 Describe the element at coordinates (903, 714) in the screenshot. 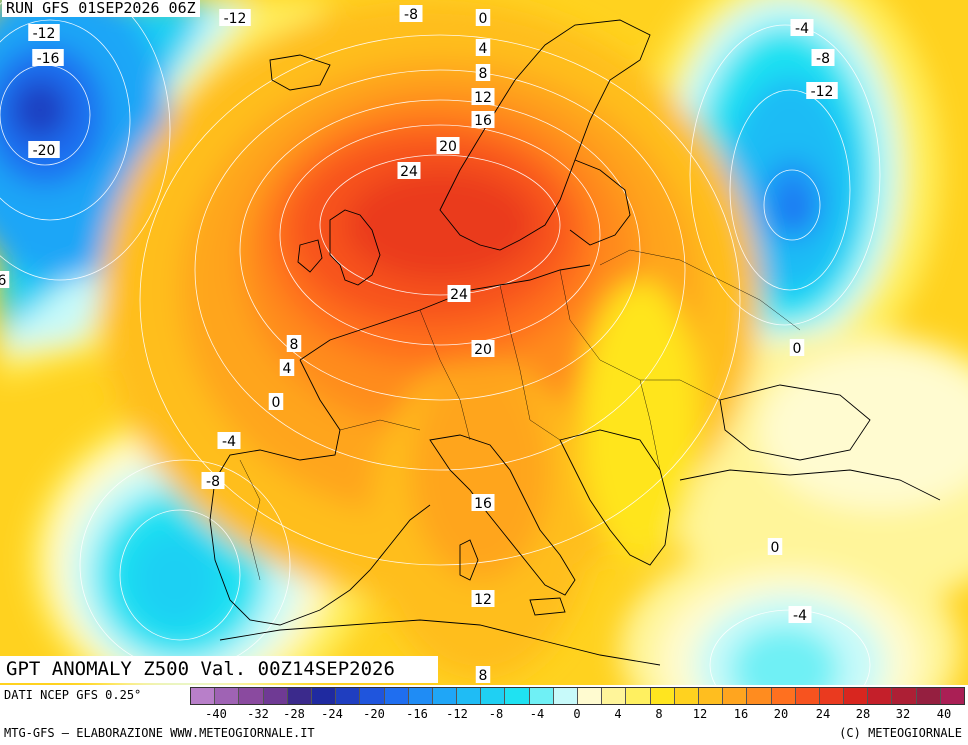

I see `color-scale-tick: 32` at that location.